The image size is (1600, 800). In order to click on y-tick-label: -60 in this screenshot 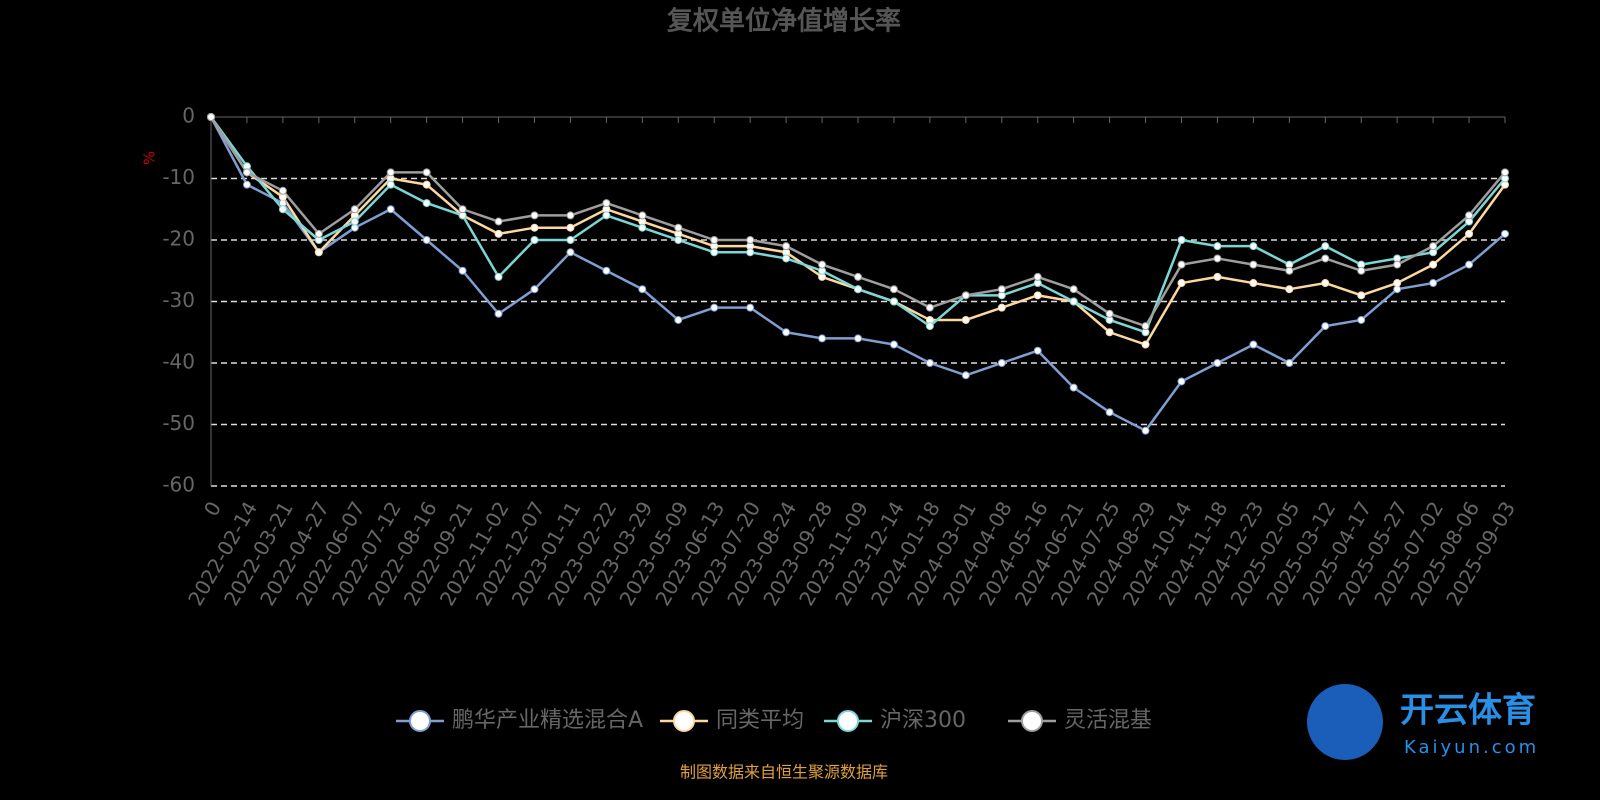, I will do `click(178, 485)`.